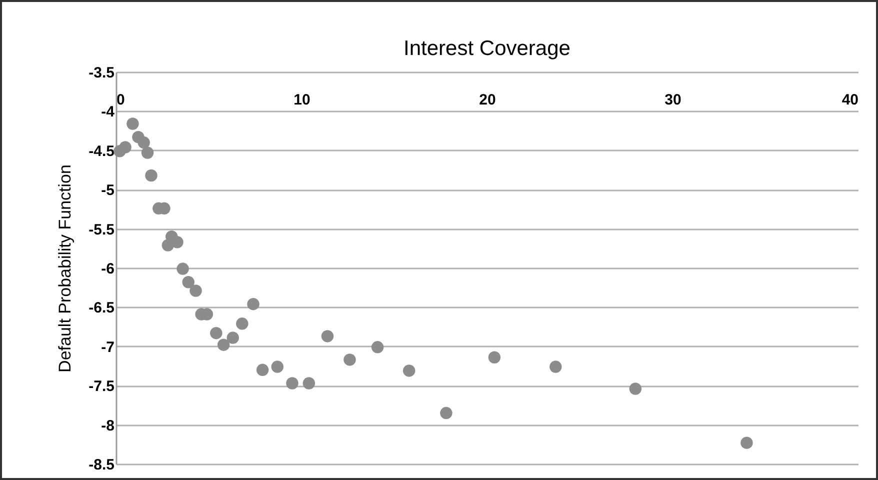  What do you see at coordinates (101, 465) in the screenshot?
I see `y-tick-label: -8.5` at bounding box center [101, 465].